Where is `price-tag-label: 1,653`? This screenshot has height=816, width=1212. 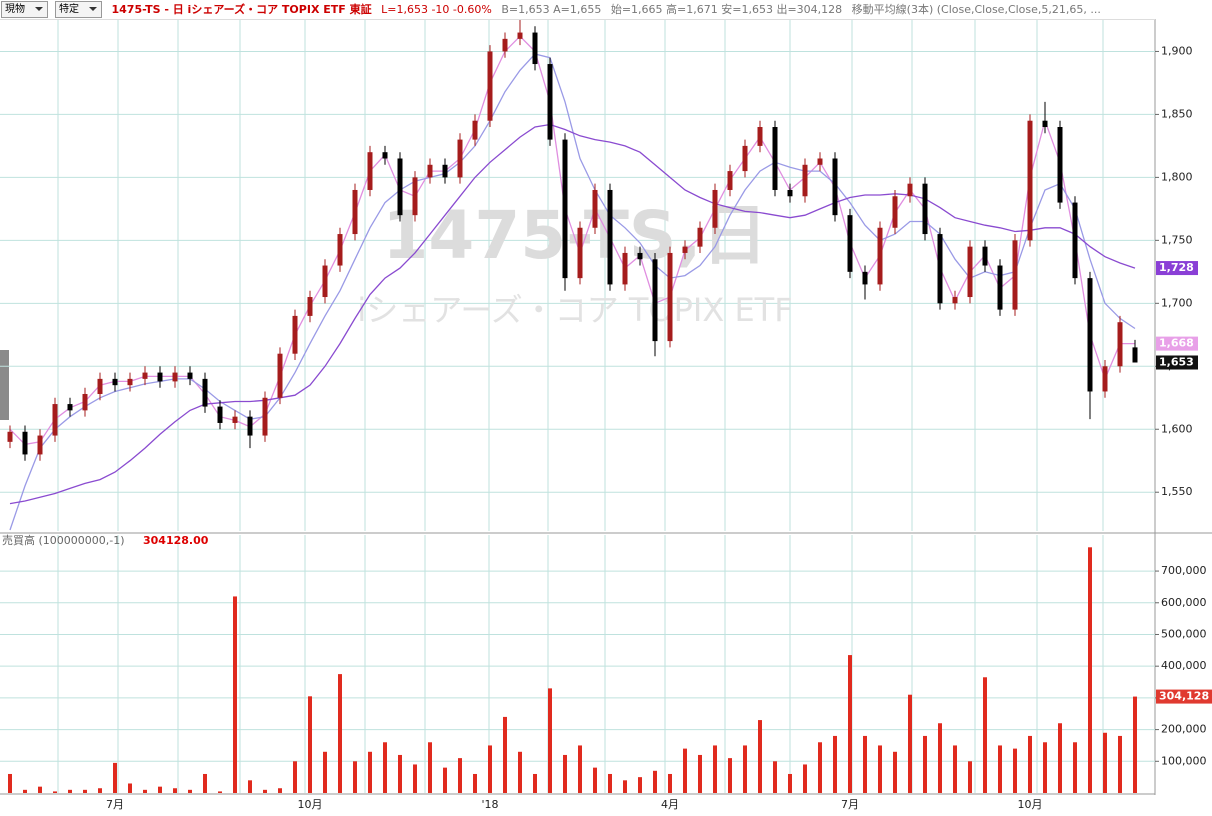 price-tag-label: 1,653 is located at coordinates (1176, 362).